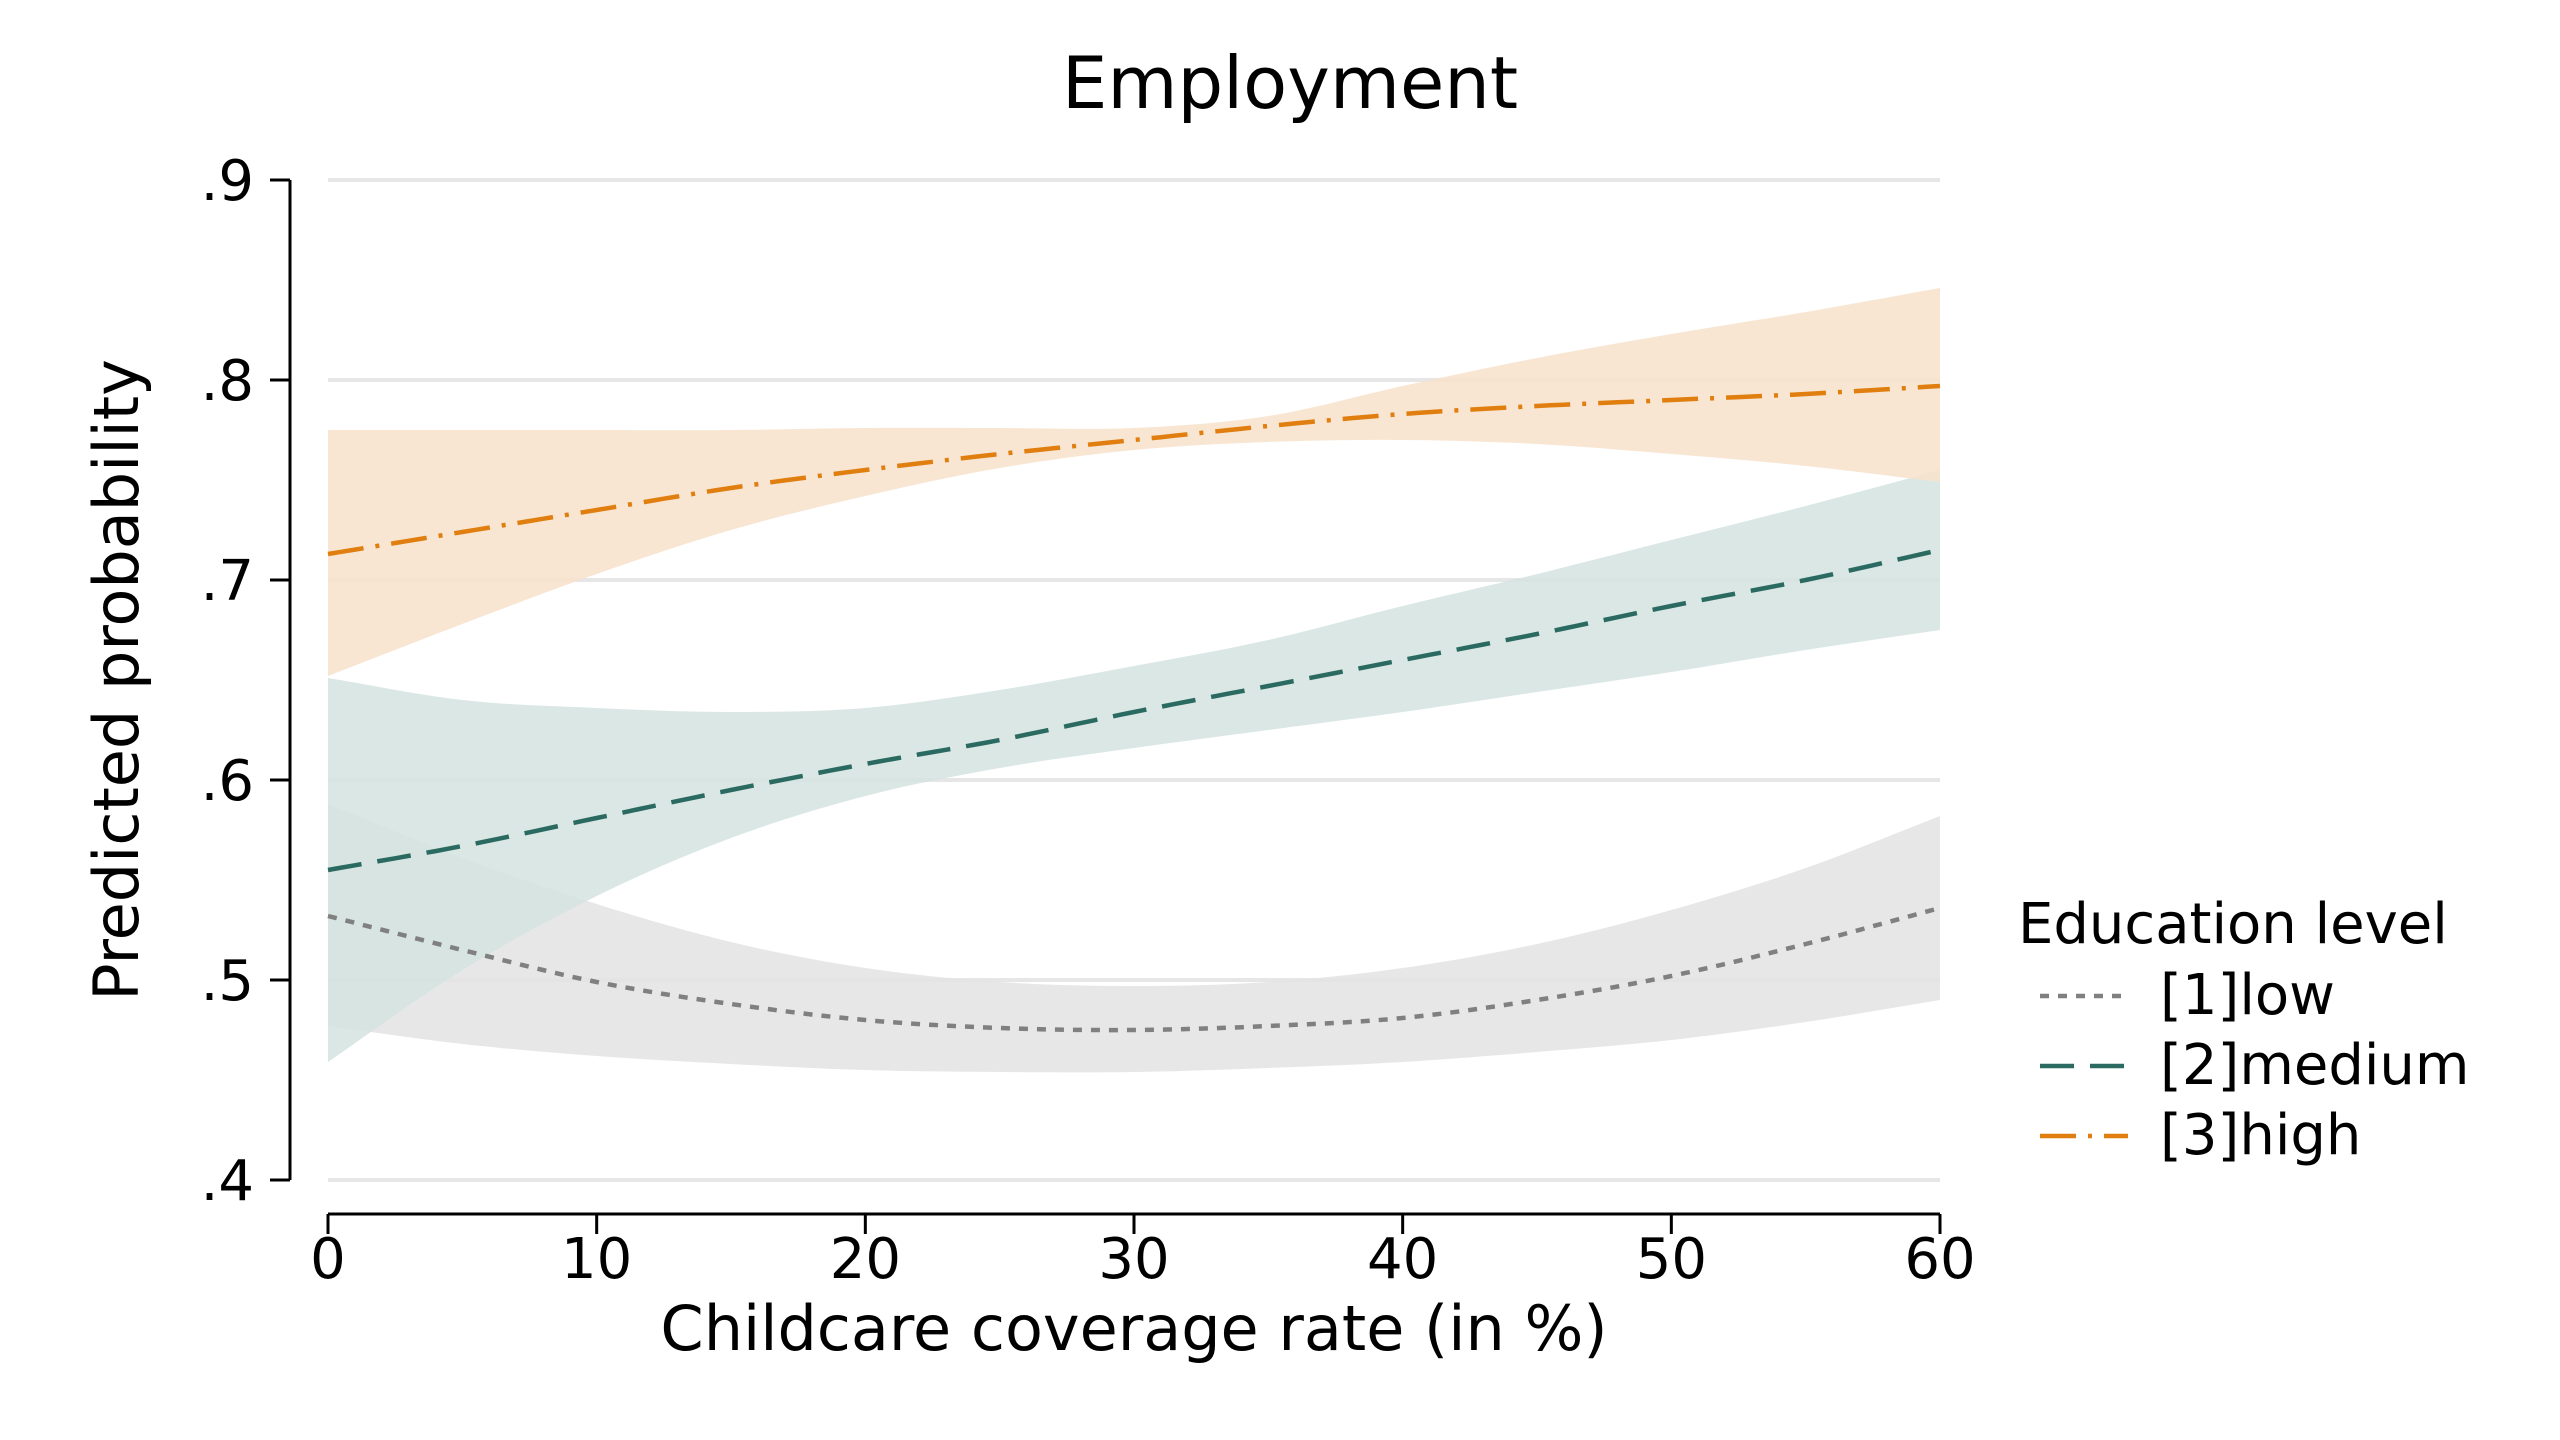 This screenshot has height=1440, width=2560. What do you see at coordinates (227, 581) in the screenshot?
I see `y-tick-label-3: .7` at bounding box center [227, 581].